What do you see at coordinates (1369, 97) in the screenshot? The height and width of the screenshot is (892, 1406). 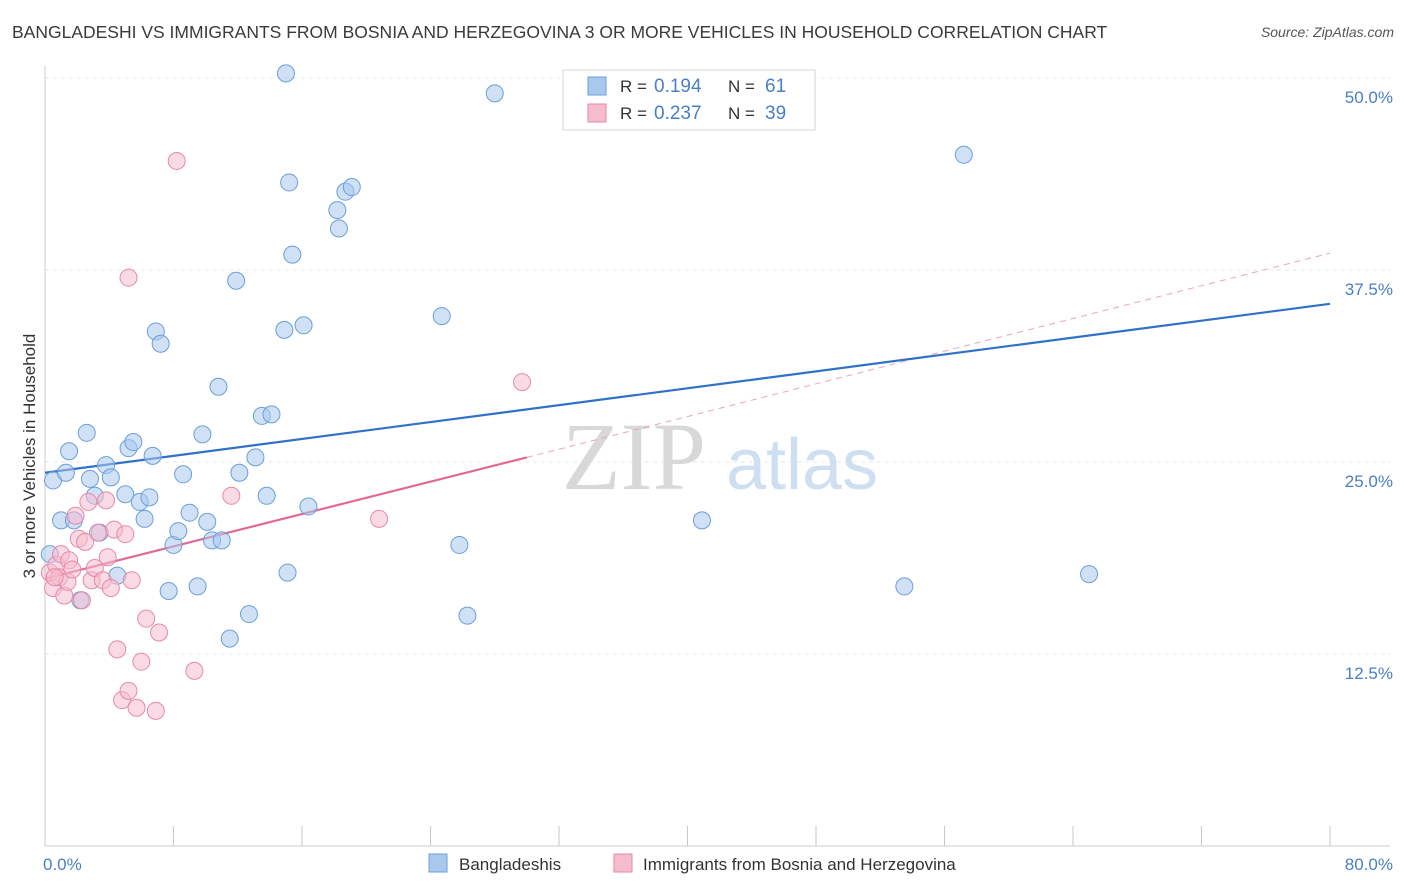 I see `y-tick-label: 50.0%` at bounding box center [1369, 97].